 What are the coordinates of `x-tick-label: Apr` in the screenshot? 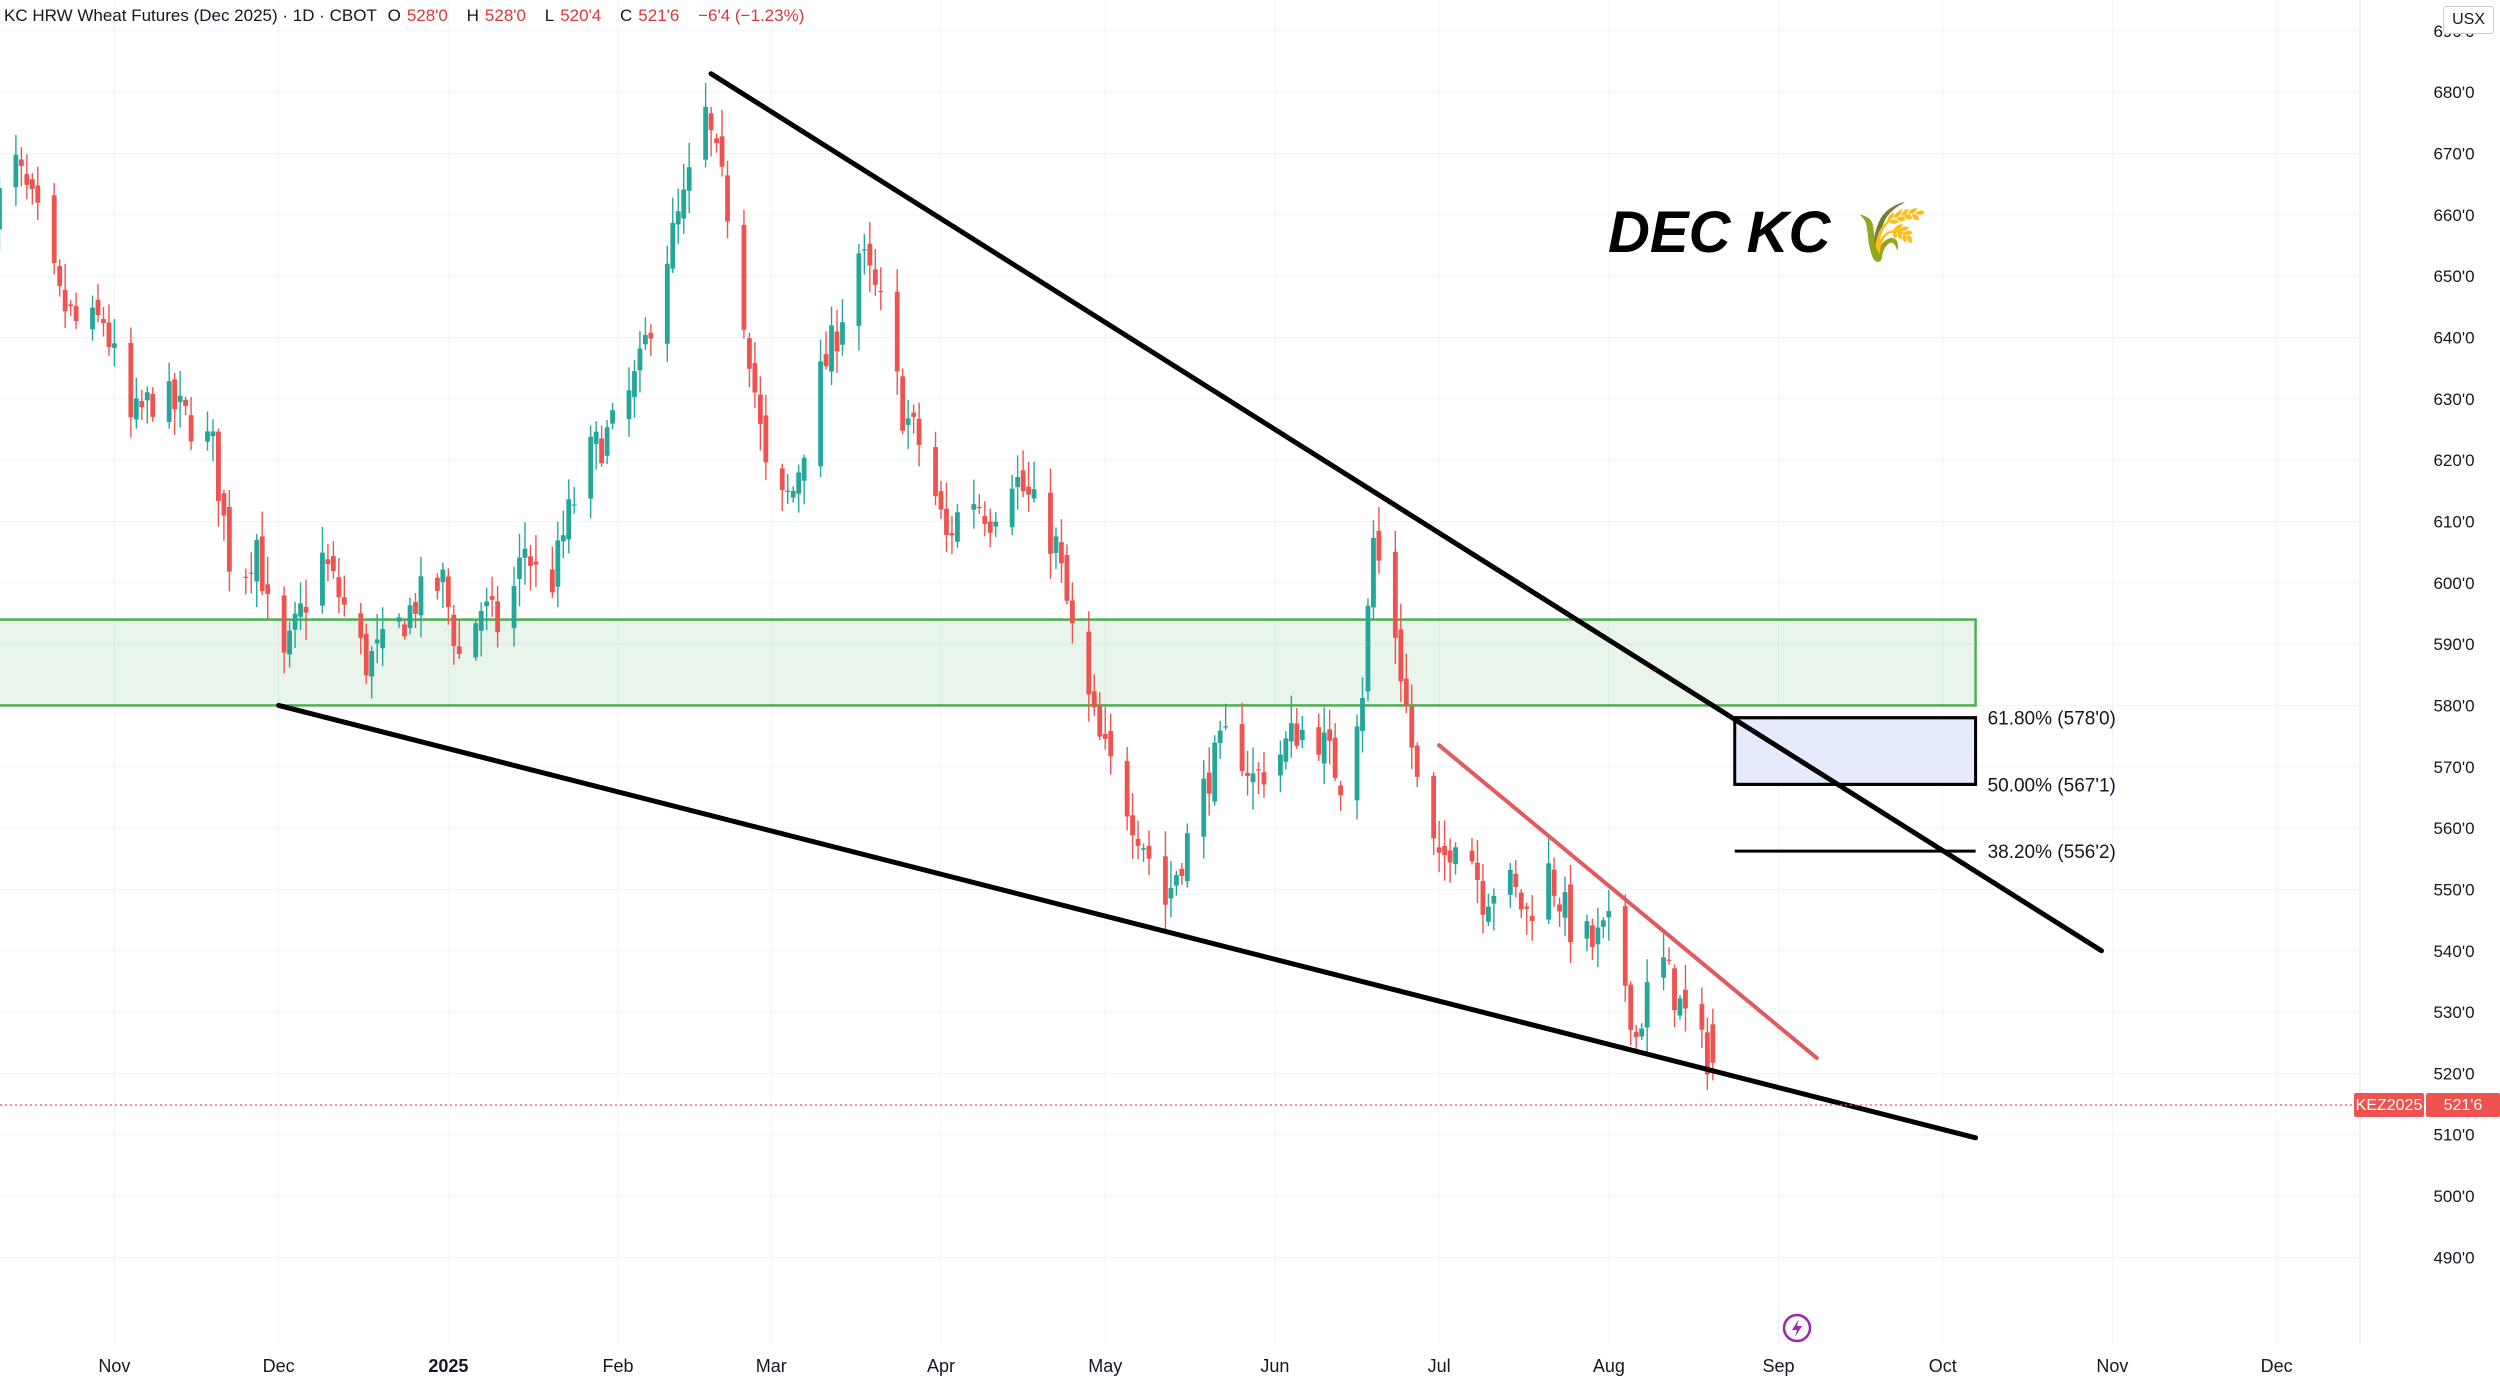 It's located at (941, 1366).